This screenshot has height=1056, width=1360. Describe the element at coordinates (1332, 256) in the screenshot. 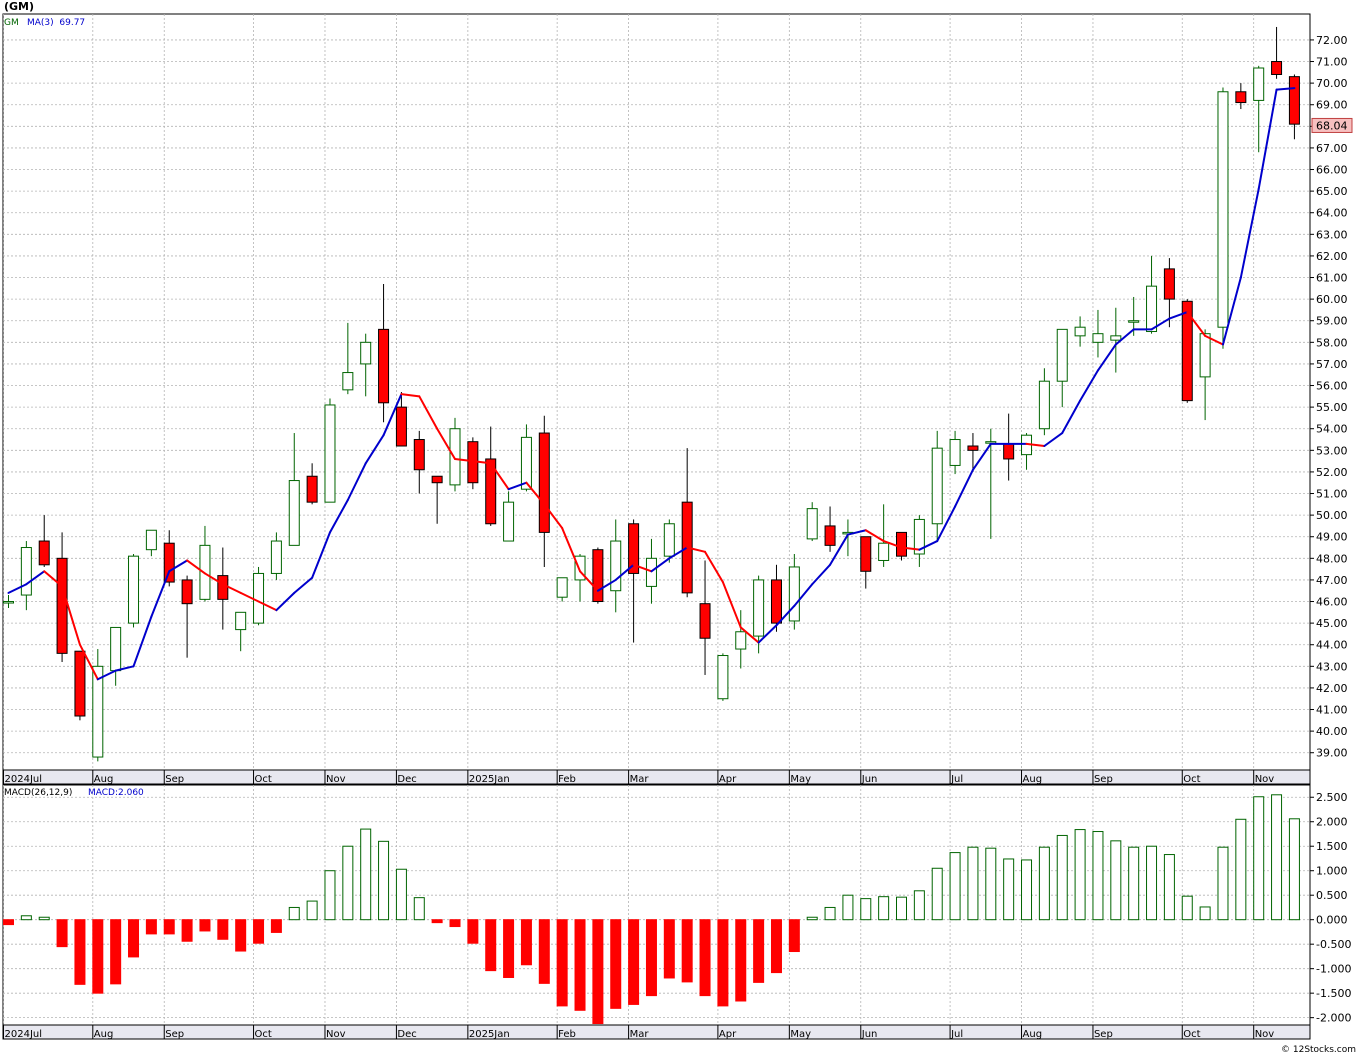

I see `price-y-tick-label: 62.00` at that location.